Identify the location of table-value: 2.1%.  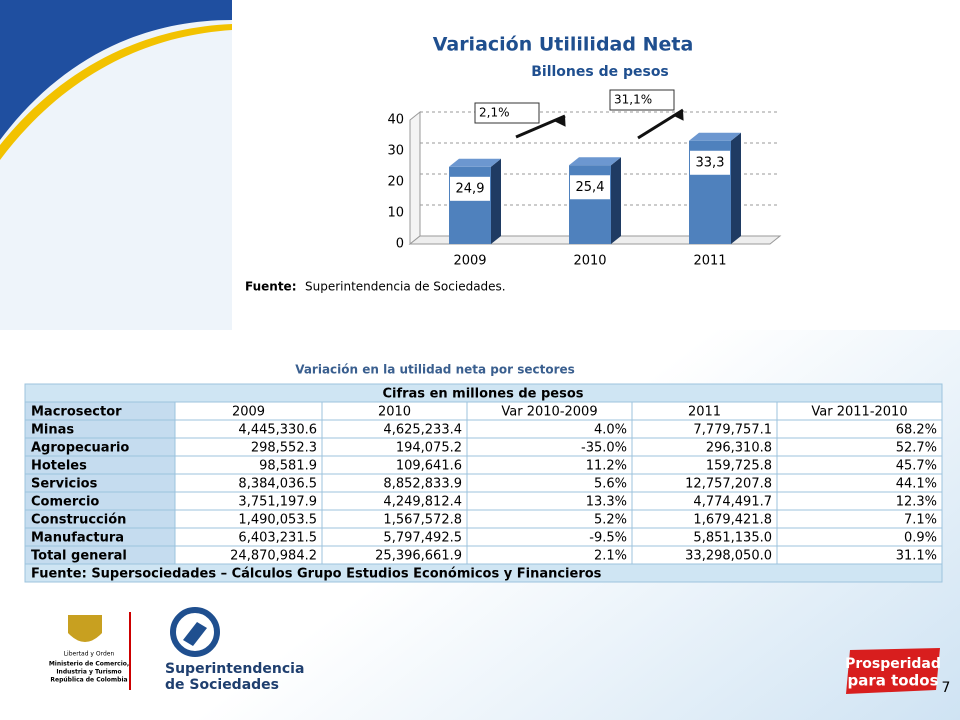
(610, 556).